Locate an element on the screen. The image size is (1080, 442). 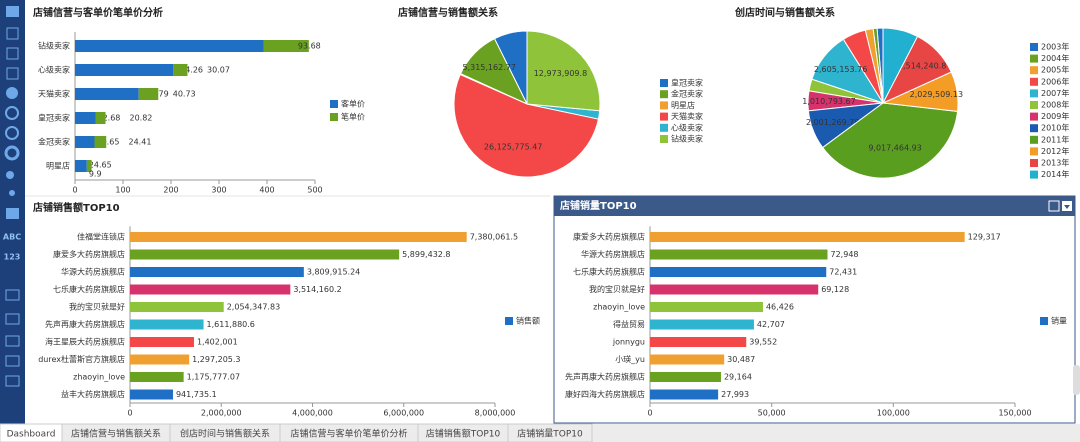
legend-label: 2010年 is located at coordinates (1055, 128).